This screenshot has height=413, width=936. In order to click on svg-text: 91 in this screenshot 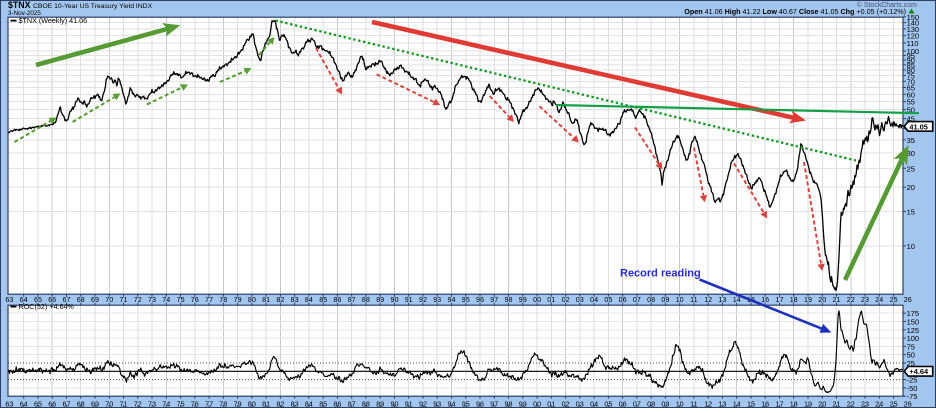, I will do `click(409, 299)`.